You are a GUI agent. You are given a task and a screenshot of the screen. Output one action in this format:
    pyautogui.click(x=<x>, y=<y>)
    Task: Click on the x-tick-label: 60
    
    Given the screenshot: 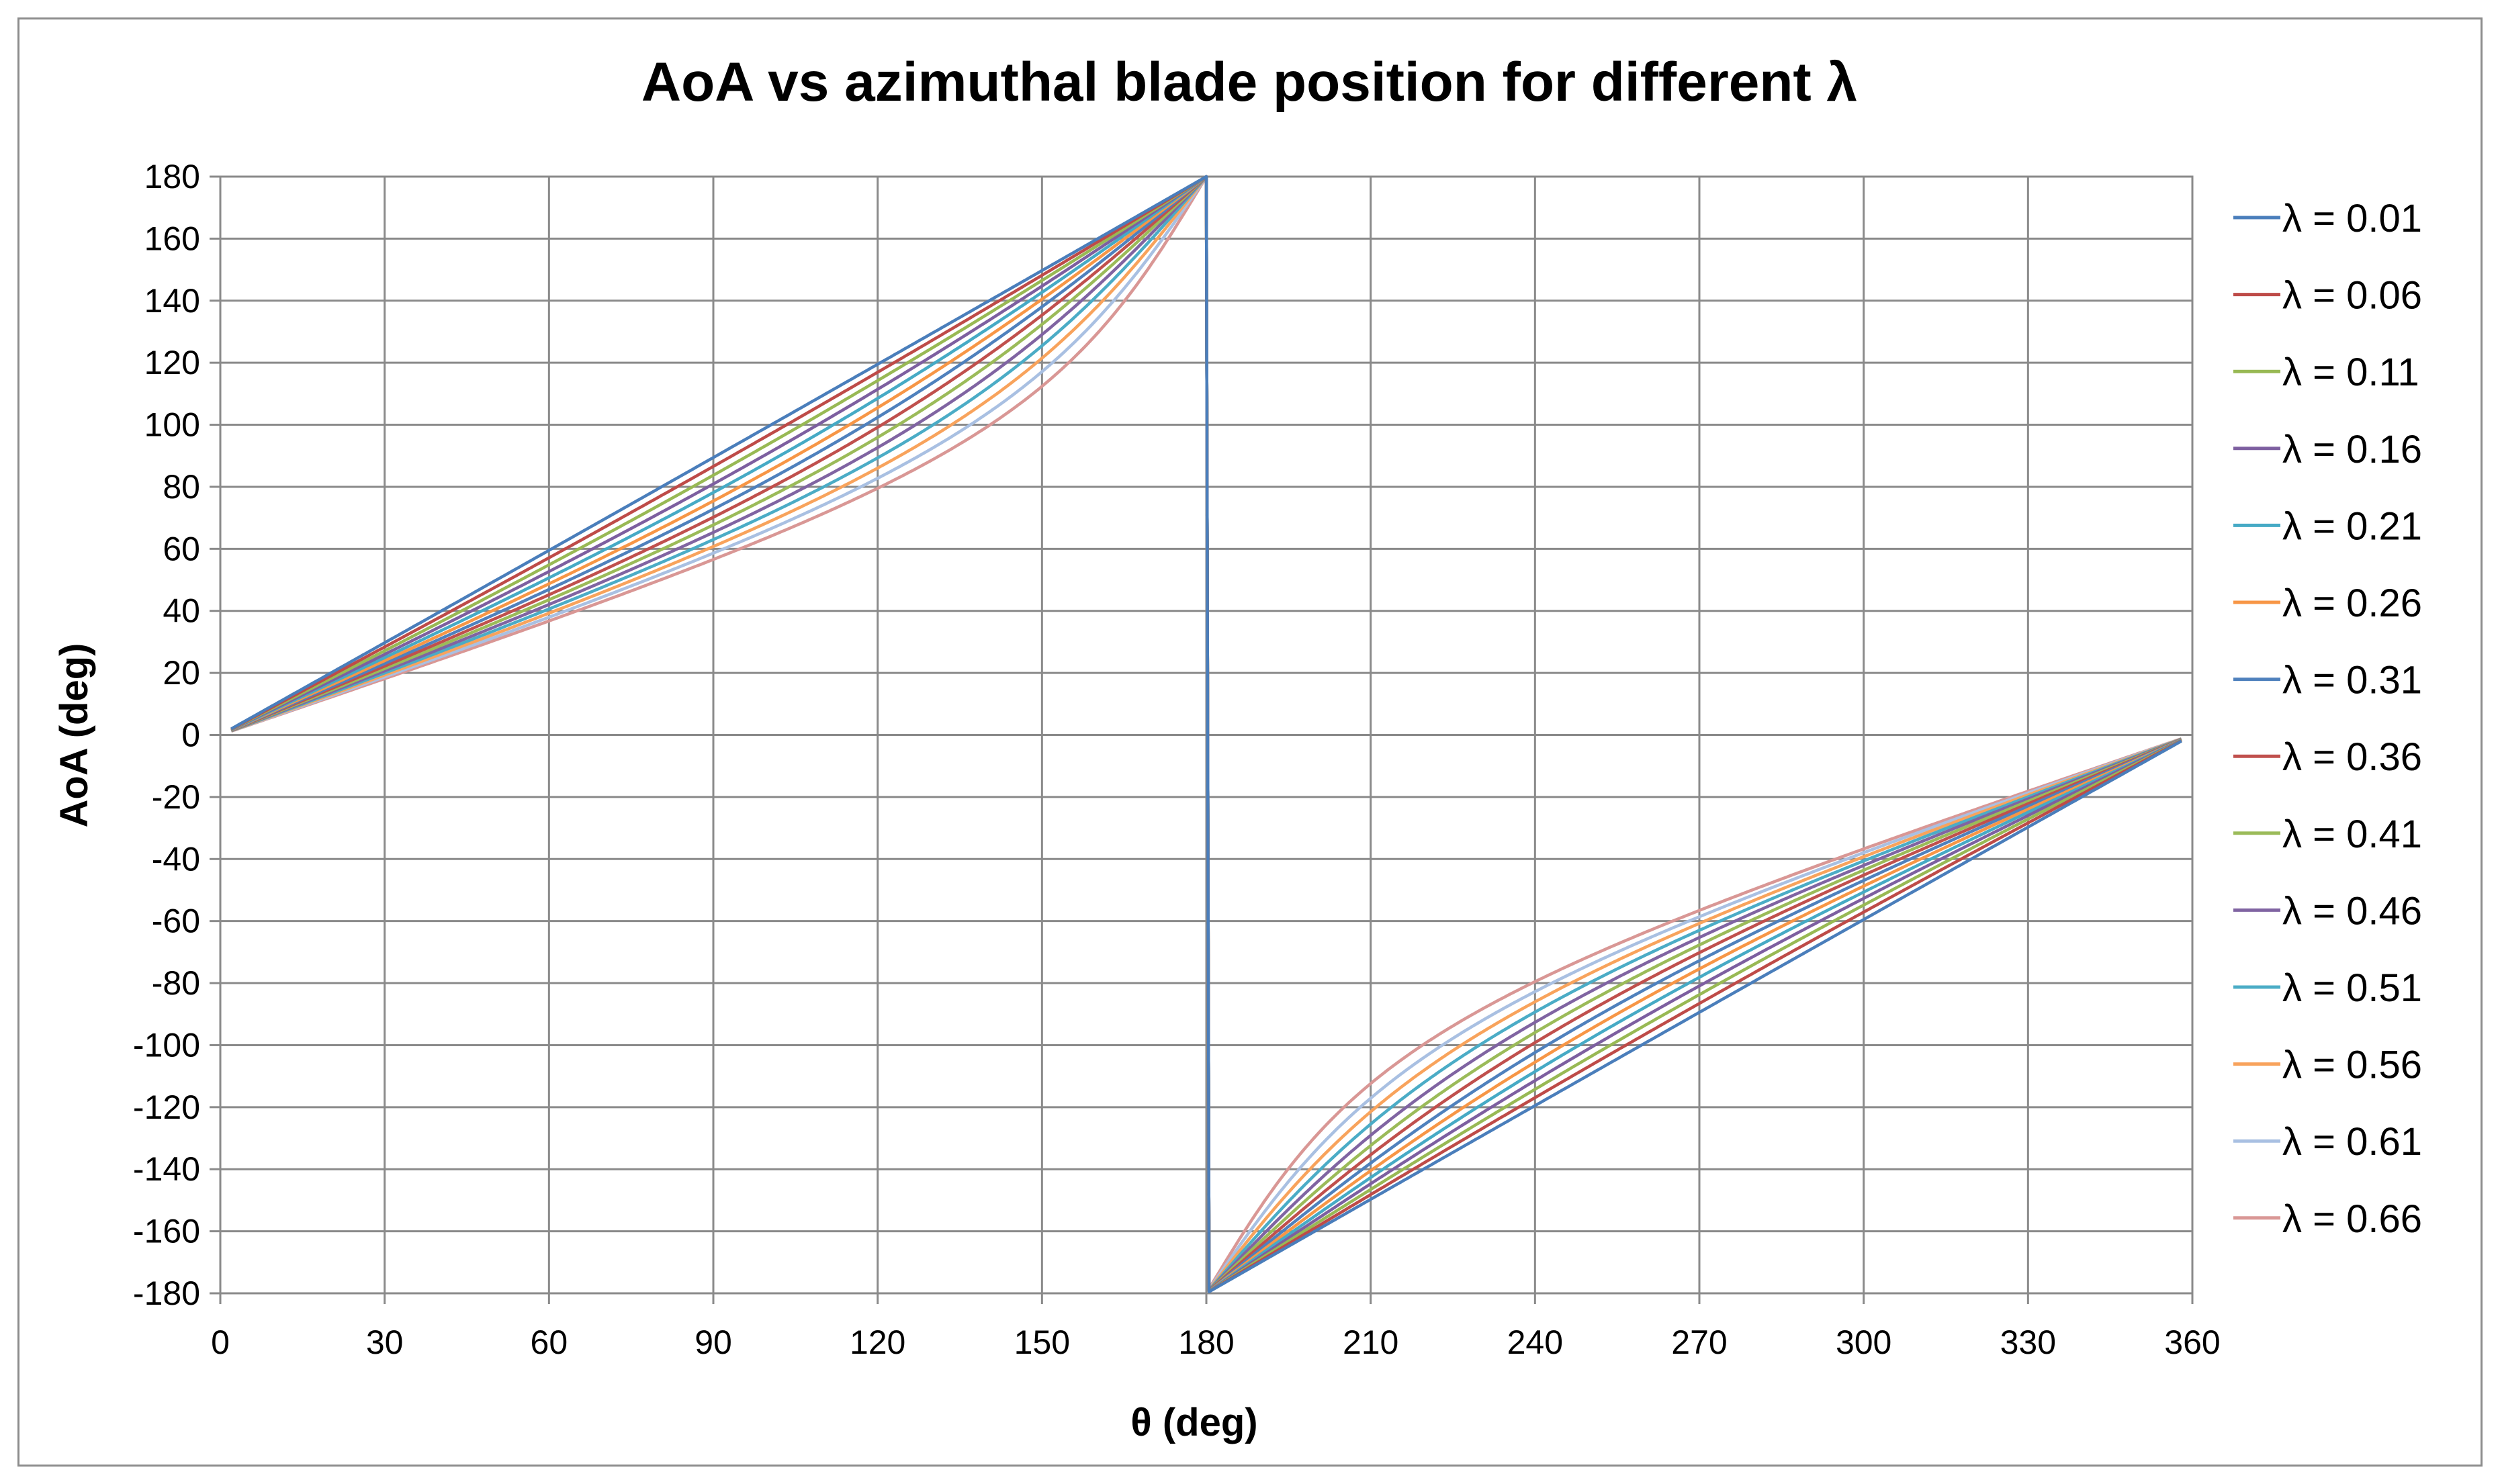 What is the action you would take?
    pyautogui.click(x=549, y=1342)
    